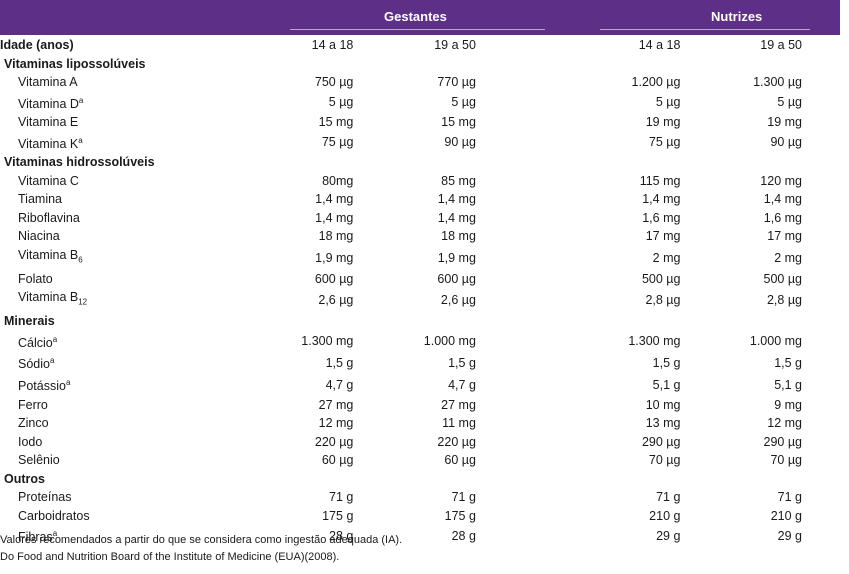  What do you see at coordinates (420, 17) in the screenshot?
I see `table-header-bar: Gestantes Nutrizes` at bounding box center [420, 17].